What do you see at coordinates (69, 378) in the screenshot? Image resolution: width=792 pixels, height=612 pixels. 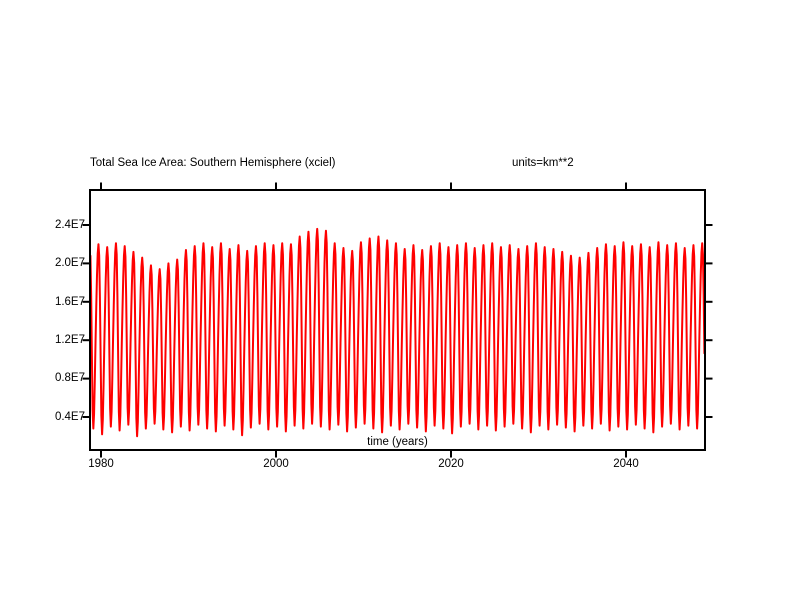 I see `y-tick-label: 0.8E7` at bounding box center [69, 378].